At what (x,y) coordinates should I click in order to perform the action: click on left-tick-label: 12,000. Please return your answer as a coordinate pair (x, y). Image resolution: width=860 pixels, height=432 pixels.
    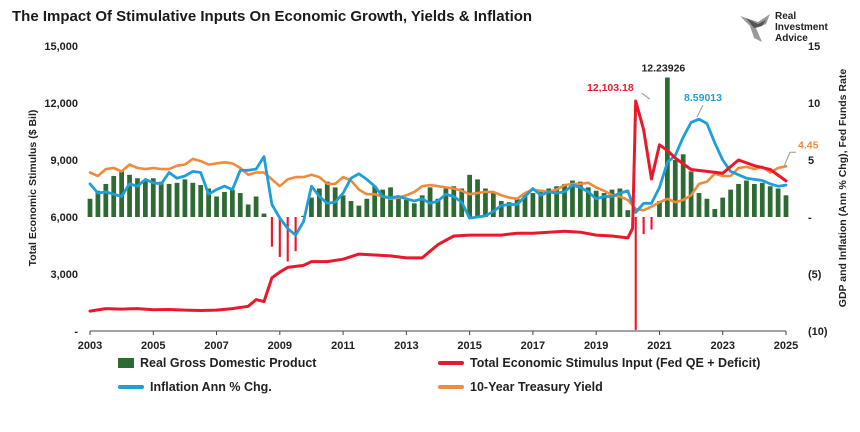
    Looking at the image, I should click on (61, 104).